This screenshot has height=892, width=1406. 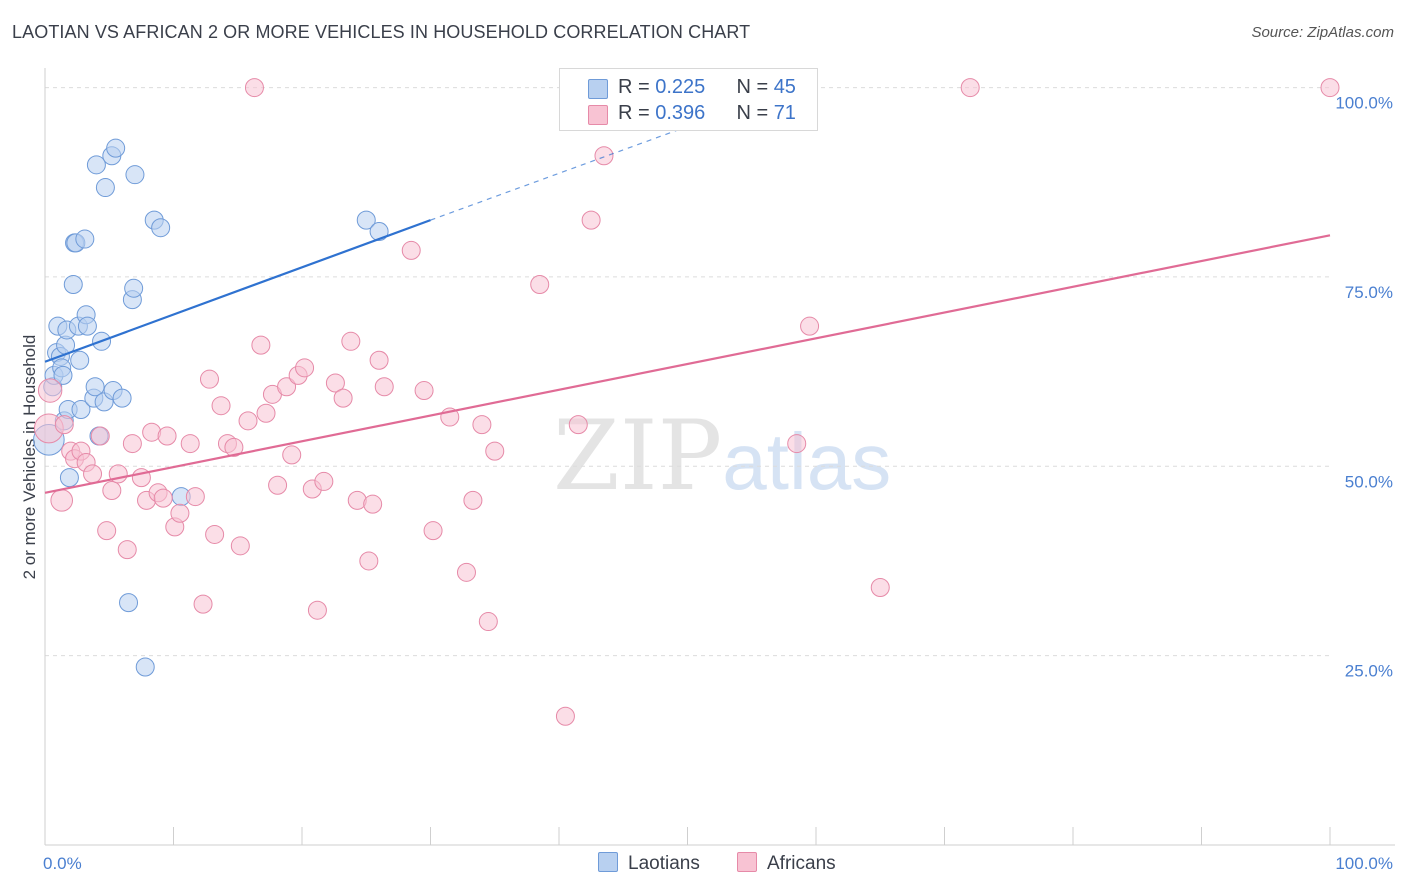 What do you see at coordinates (1369, 292) in the screenshot?
I see `y-tick-label-75: 75.0%` at bounding box center [1369, 292].